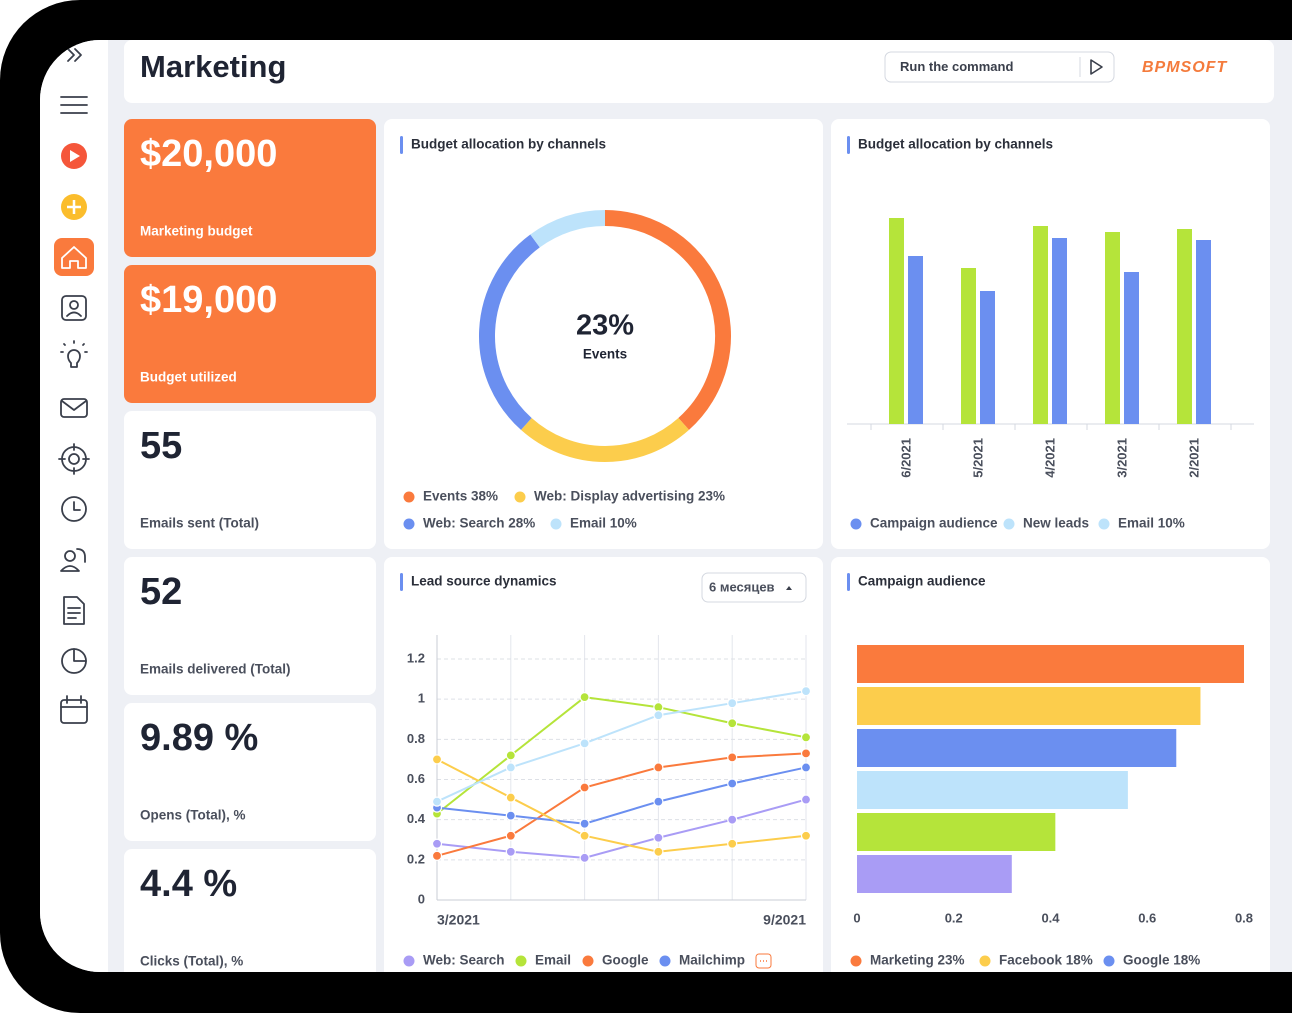 The image size is (1292, 1013). I want to click on kpi-value: 52, so click(161, 592).